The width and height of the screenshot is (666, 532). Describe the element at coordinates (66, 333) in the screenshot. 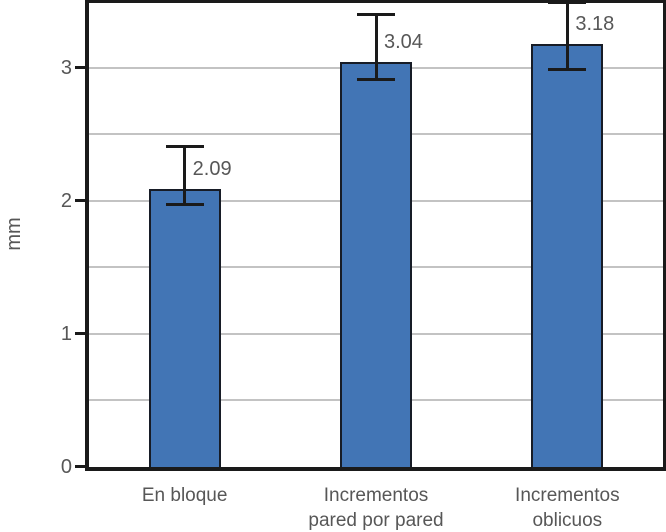

I see `y-axis-tick-label: 1` at that location.